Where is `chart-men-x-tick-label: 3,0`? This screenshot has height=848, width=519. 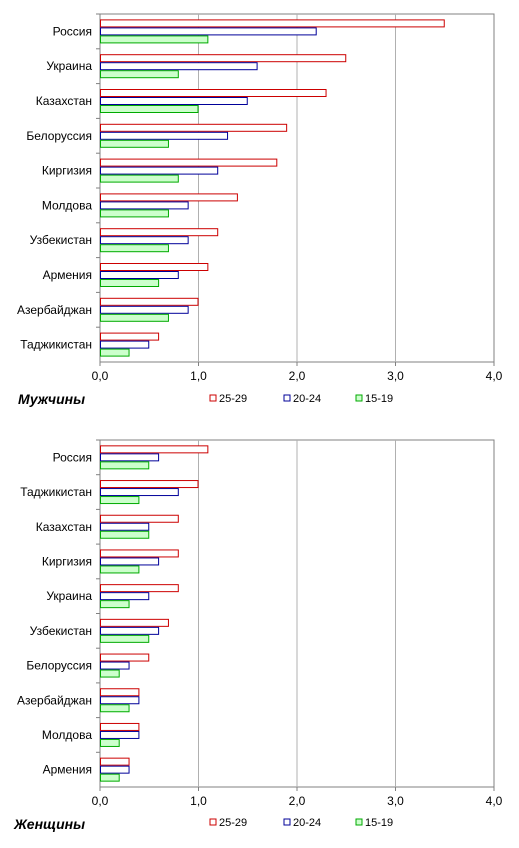 chart-men-x-tick-label: 3,0 is located at coordinates (395, 376).